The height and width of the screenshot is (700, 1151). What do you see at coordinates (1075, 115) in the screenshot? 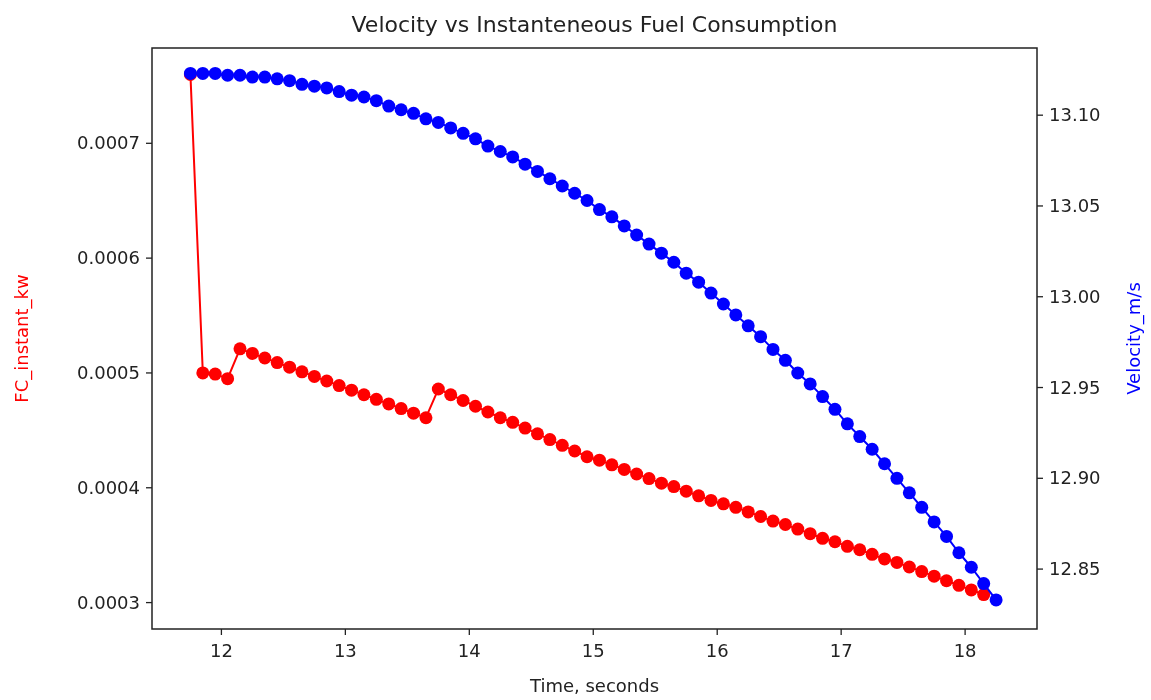
I see `y2-tick-label: 13.10` at bounding box center [1075, 115].